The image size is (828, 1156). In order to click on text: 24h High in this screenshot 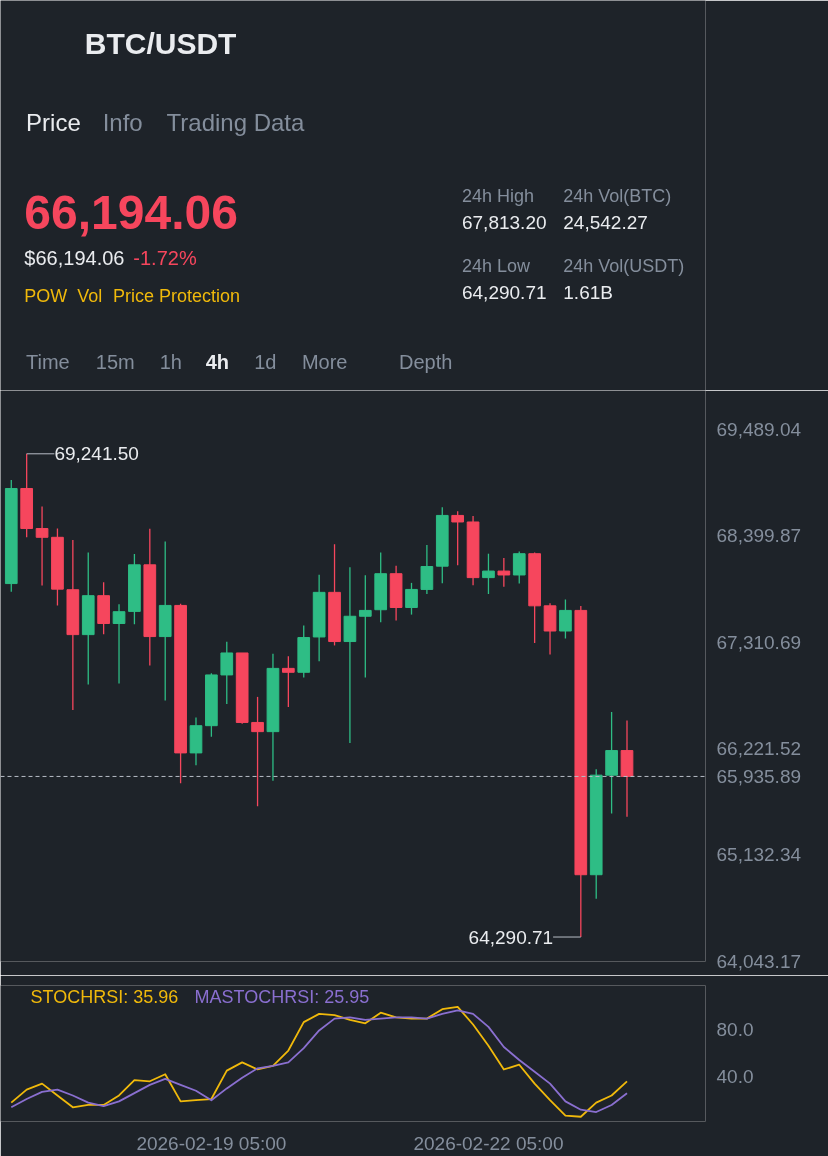, I will do `click(498, 195)`.